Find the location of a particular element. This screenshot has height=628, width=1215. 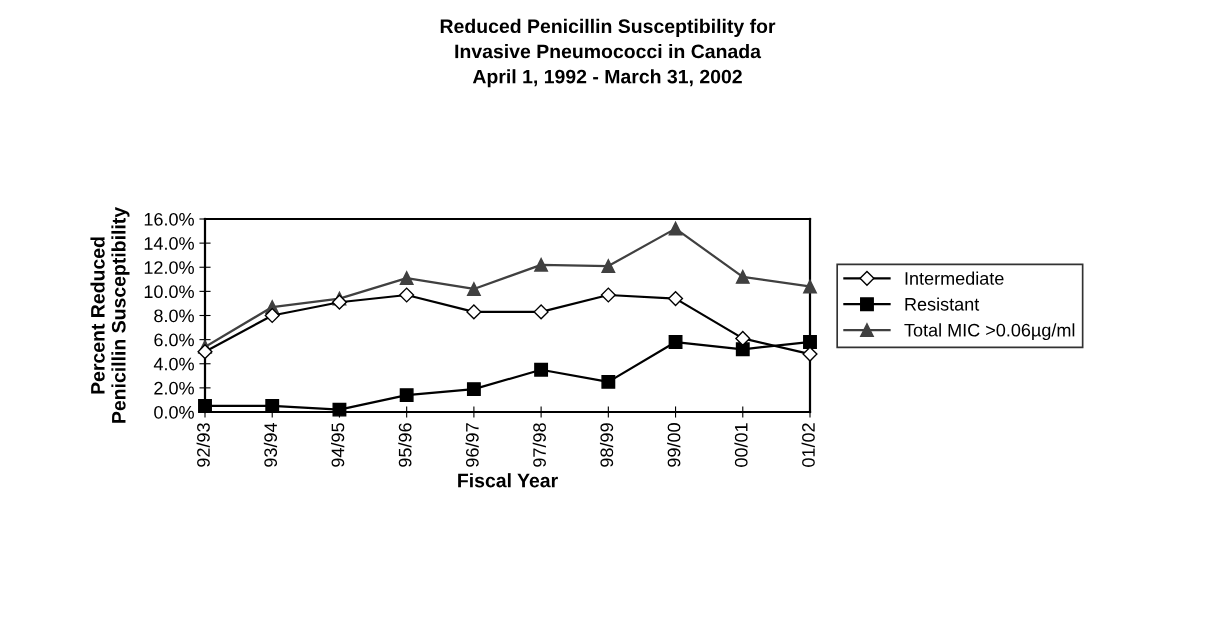

chart-title: Reduced Penicillin Susceptibility for Invasive Pneumococci in Canada April 1, 1992 - March 31, 2002 is located at coordinates (608, 53).